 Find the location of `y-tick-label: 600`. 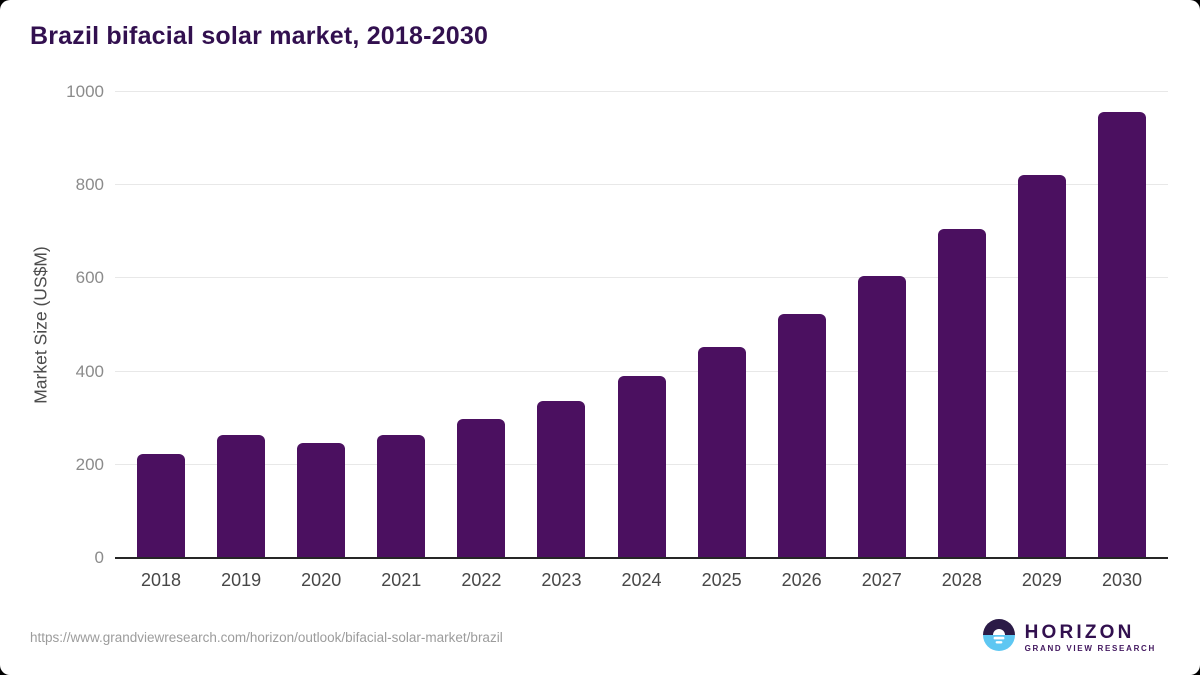

y-tick-label: 600 is located at coordinates (89, 278).